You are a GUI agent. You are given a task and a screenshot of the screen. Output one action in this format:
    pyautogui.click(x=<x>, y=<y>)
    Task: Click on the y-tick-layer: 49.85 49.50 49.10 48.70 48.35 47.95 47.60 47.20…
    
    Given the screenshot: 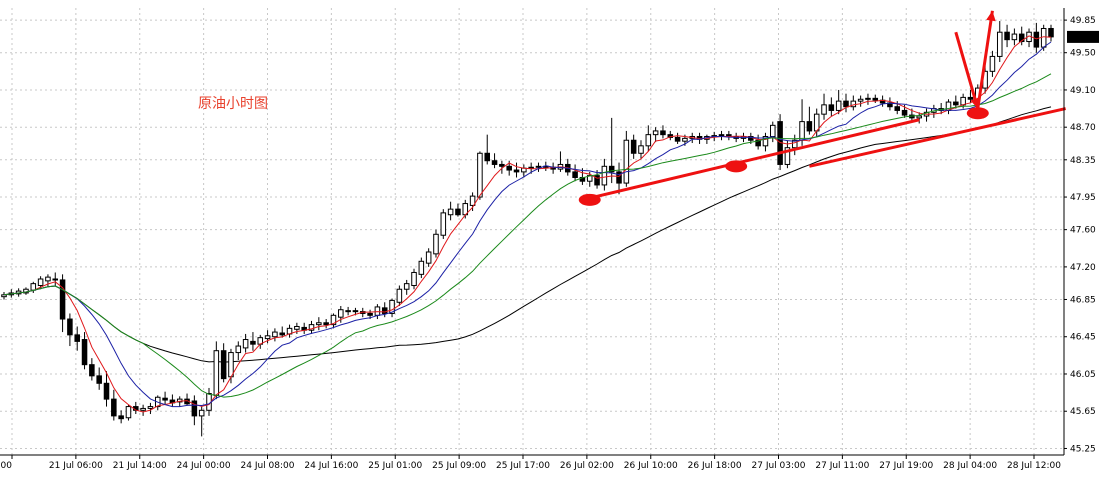 What is the action you would take?
    pyautogui.click(x=1080, y=235)
    